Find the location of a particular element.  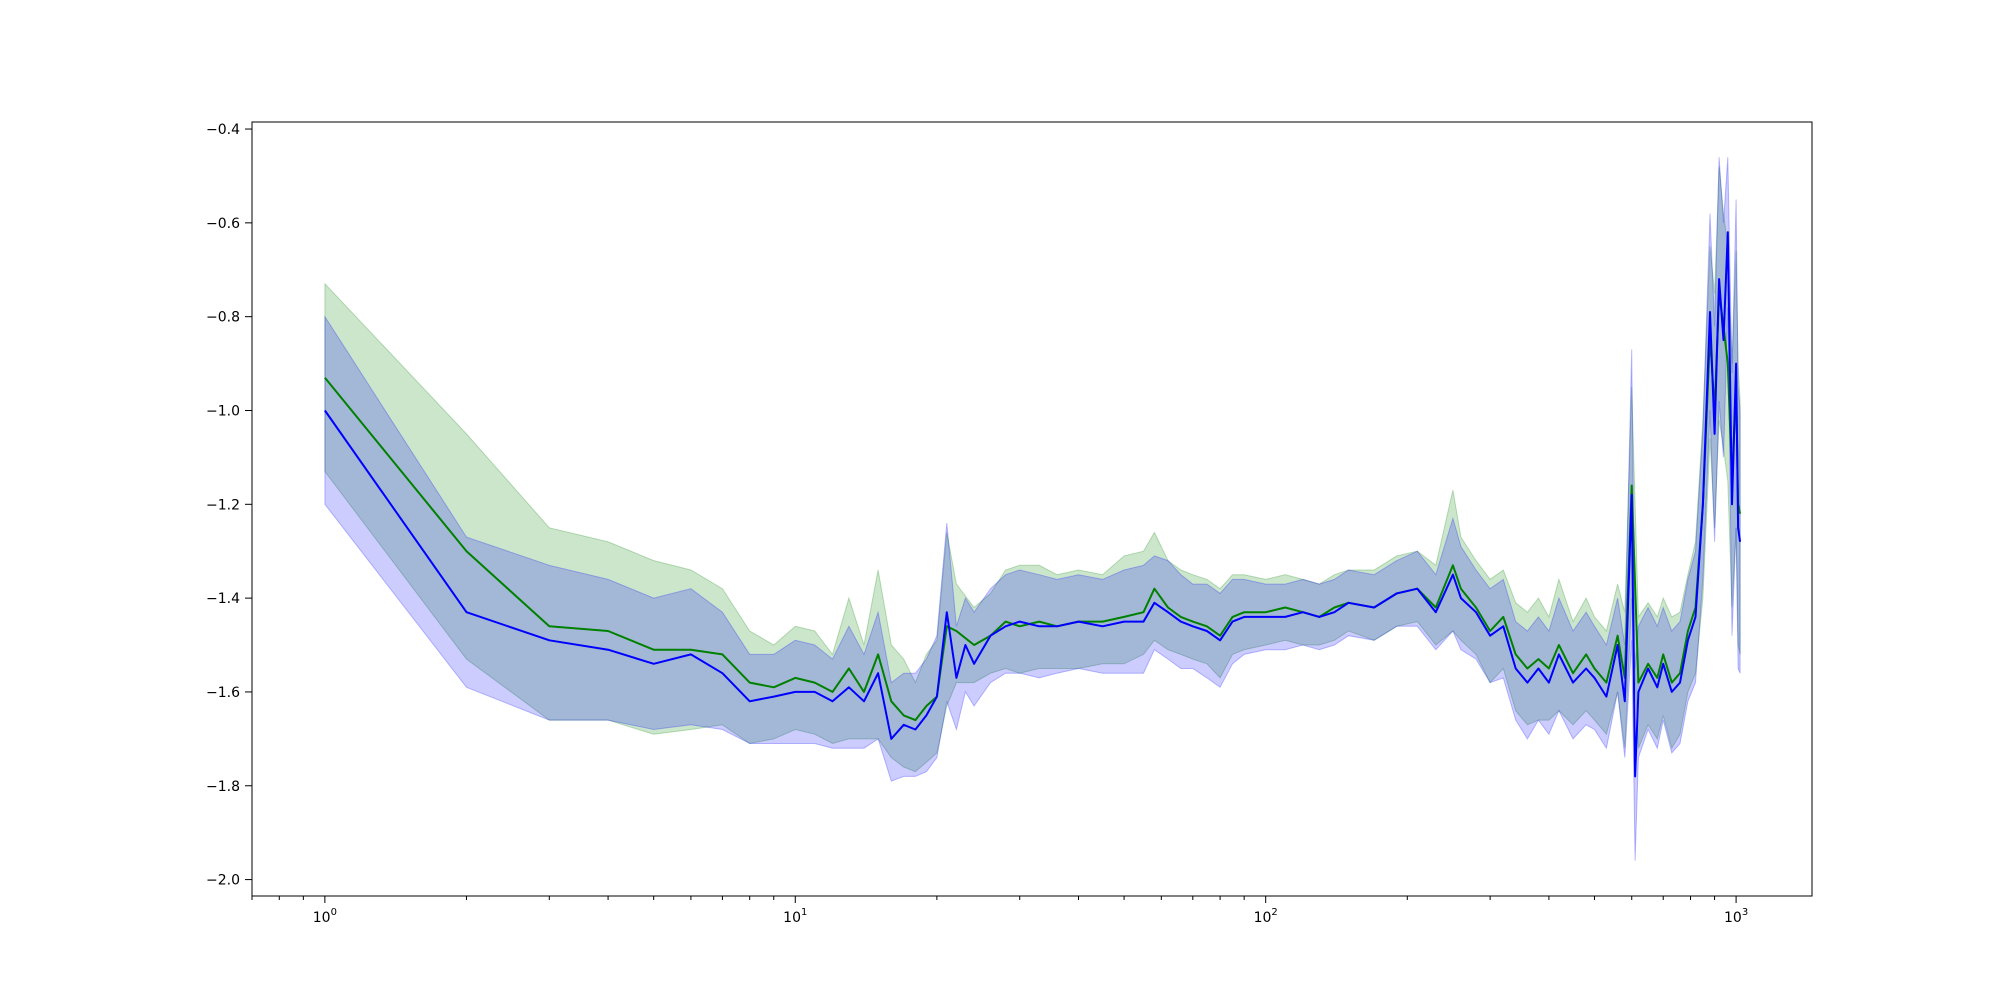

x-axis: 10⁰ 10¹ 10² 10³ is located at coordinates (999, 911).